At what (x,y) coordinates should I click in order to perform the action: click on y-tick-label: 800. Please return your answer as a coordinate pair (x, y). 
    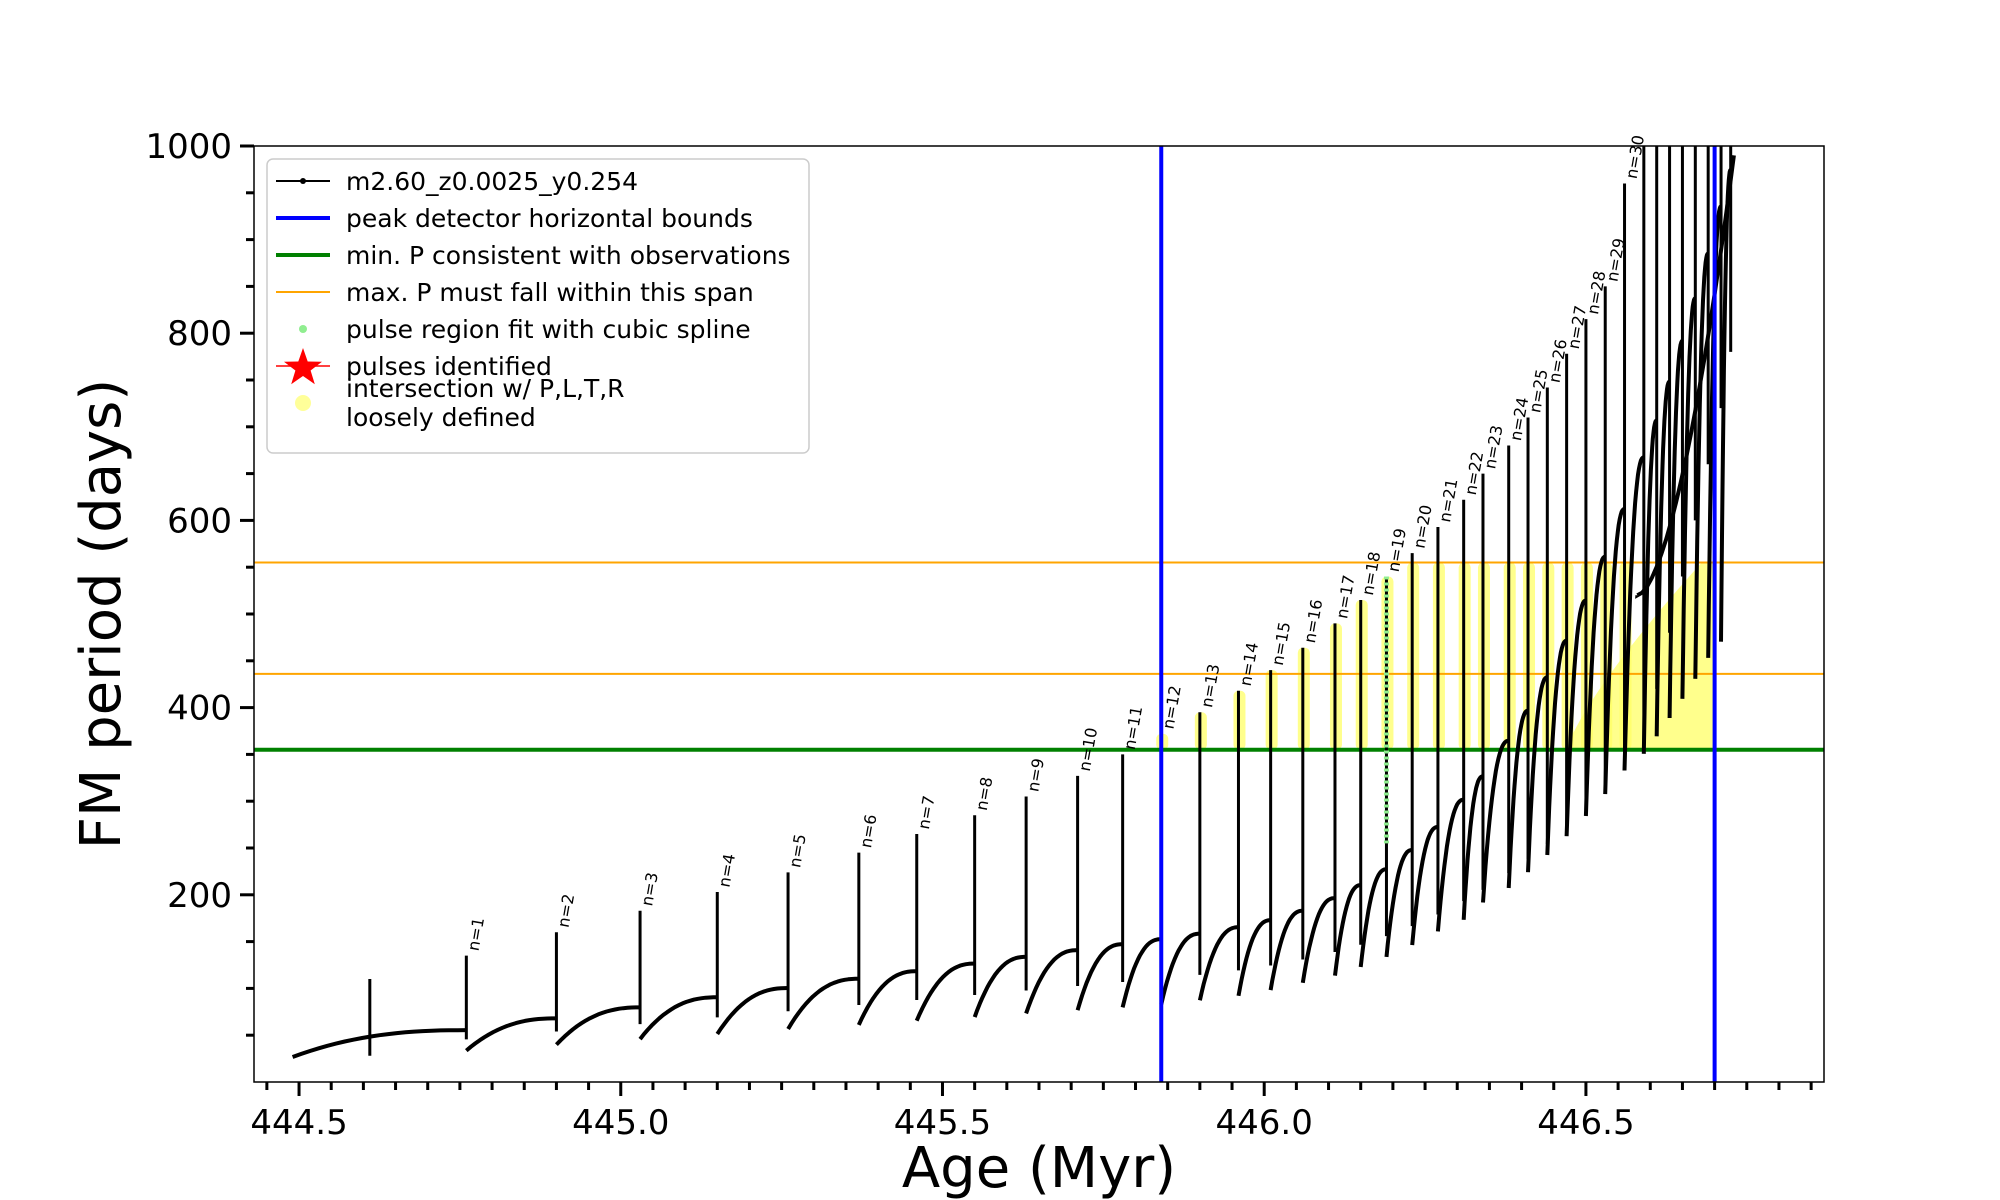
    Looking at the image, I should click on (199, 334).